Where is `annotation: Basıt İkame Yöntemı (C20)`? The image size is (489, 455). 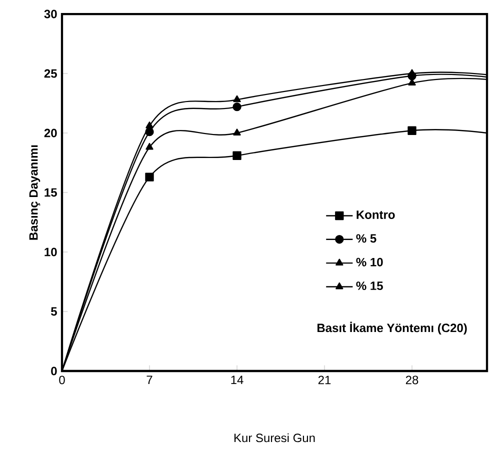
annotation: Basıt İkame Yöntemı (C20) is located at coordinates (392, 328).